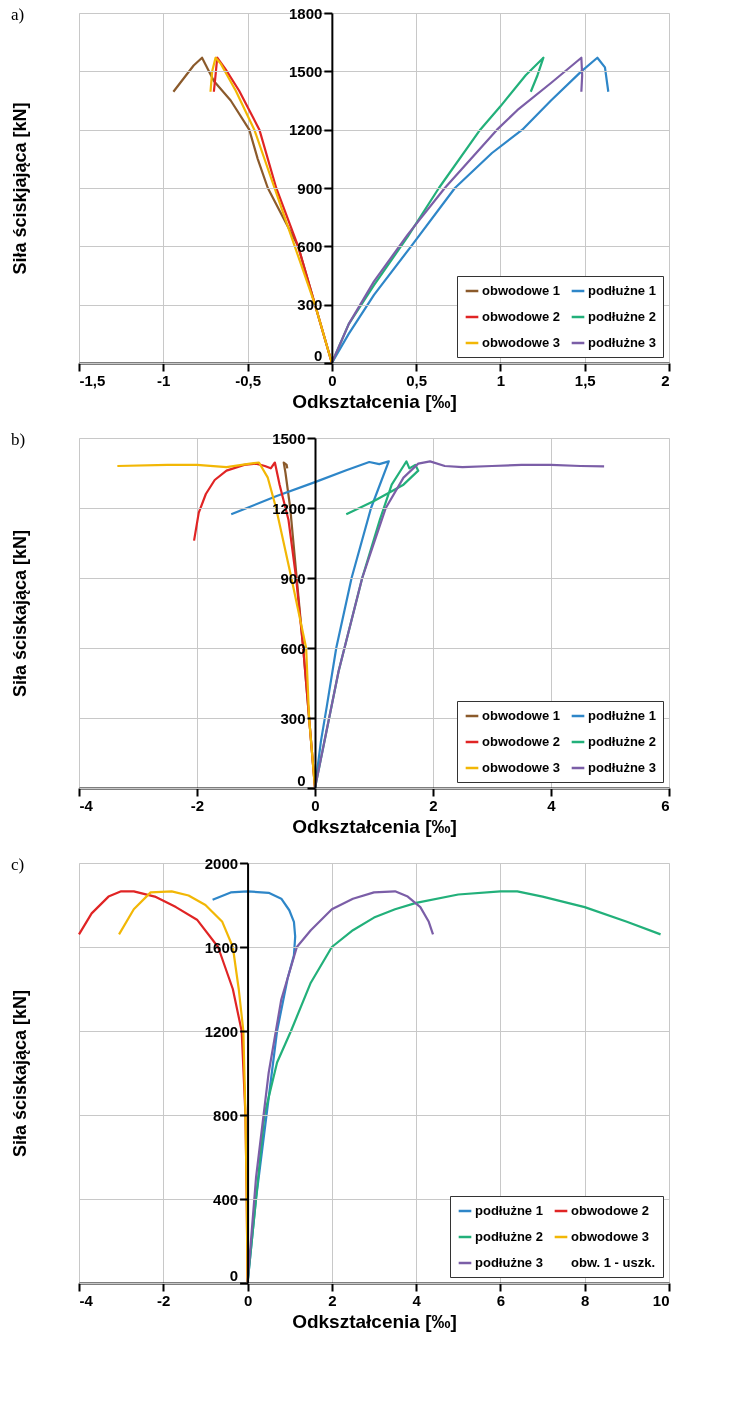  I want to click on y-tick-label: 2000, so click(221, 863).